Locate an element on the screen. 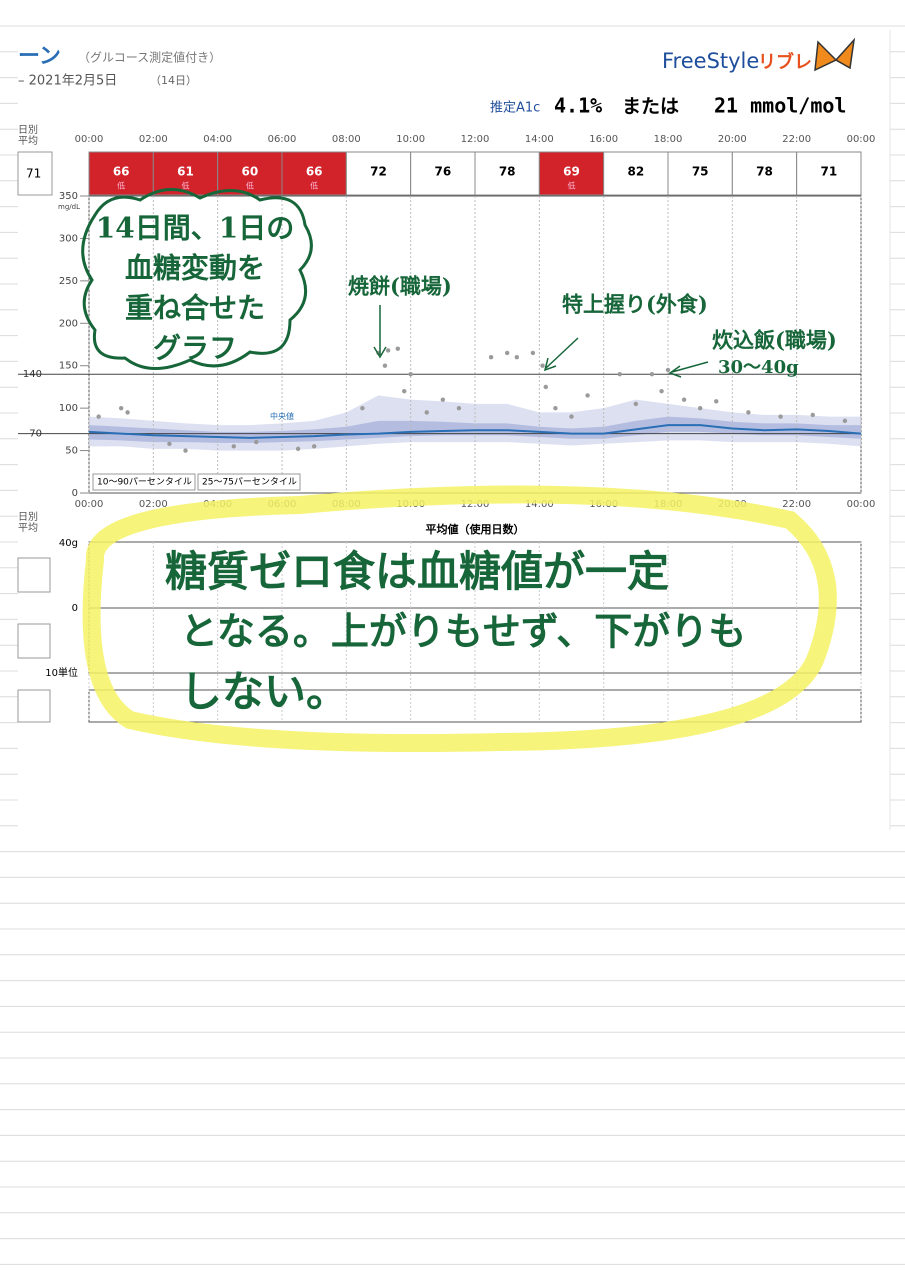 This screenshot has width=905, height=1280. title: ーン is located at coordinates (39, 56).